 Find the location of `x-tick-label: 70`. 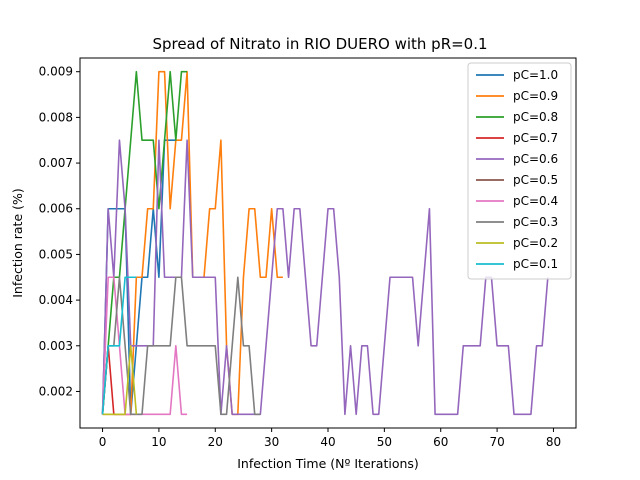

x-tick-label: 70 is located at coordinates (496, 442).